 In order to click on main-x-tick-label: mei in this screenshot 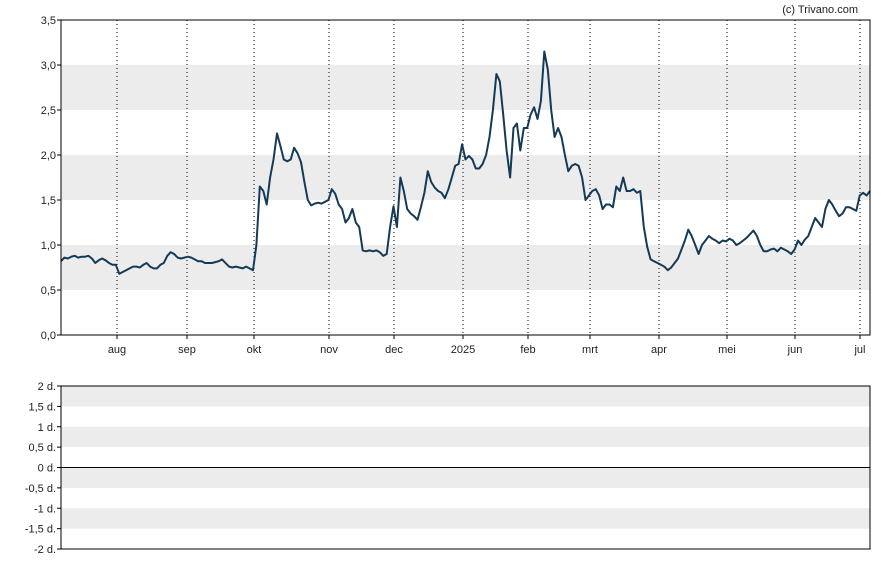, I will do `click(727, 350)`.